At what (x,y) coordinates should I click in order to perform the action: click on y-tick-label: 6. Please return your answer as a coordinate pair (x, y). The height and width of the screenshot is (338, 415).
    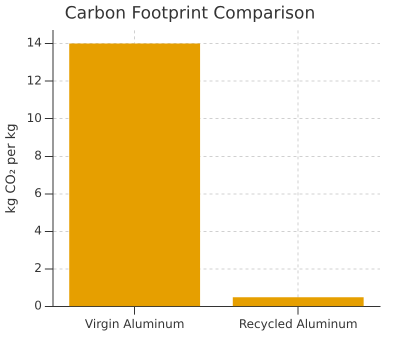
    Looking at the image, I should click on (38, 193).